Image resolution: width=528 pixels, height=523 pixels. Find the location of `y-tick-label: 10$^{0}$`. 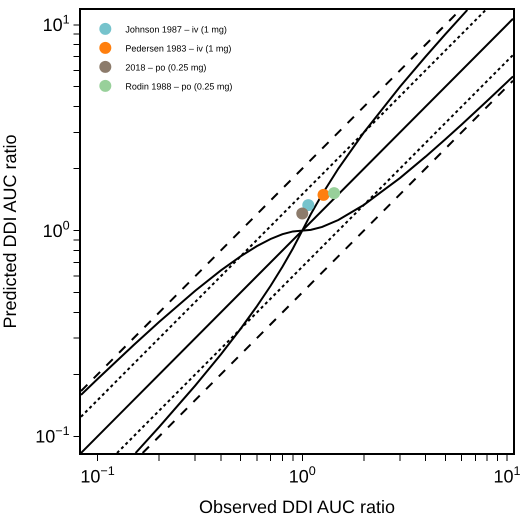

y-tick-label: 10$^{0}$ is located at coordinates (56, 229).